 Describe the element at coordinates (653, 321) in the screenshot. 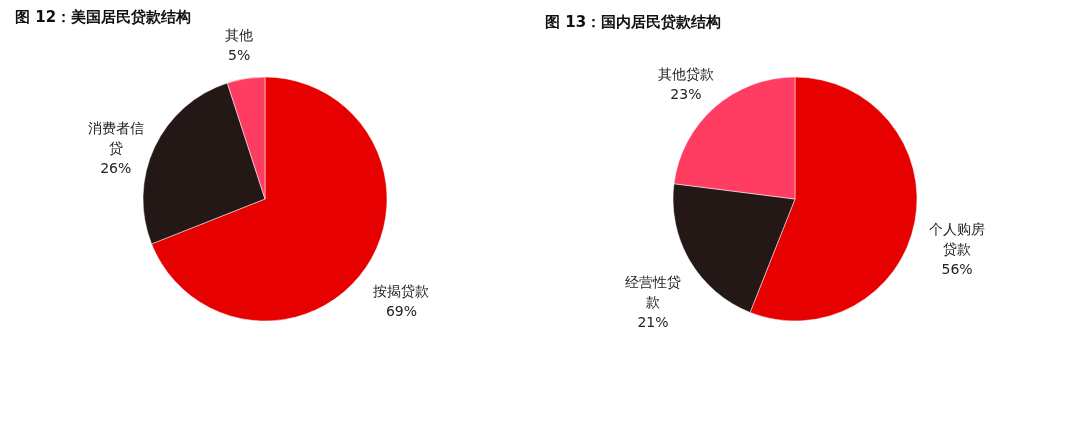

I see `data-label: 21%` at that location.